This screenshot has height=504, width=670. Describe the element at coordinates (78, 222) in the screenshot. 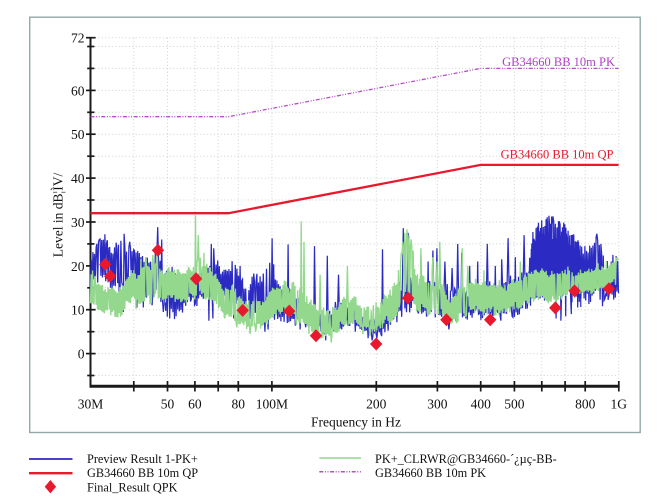

I see `svg-text: 30` at that location.